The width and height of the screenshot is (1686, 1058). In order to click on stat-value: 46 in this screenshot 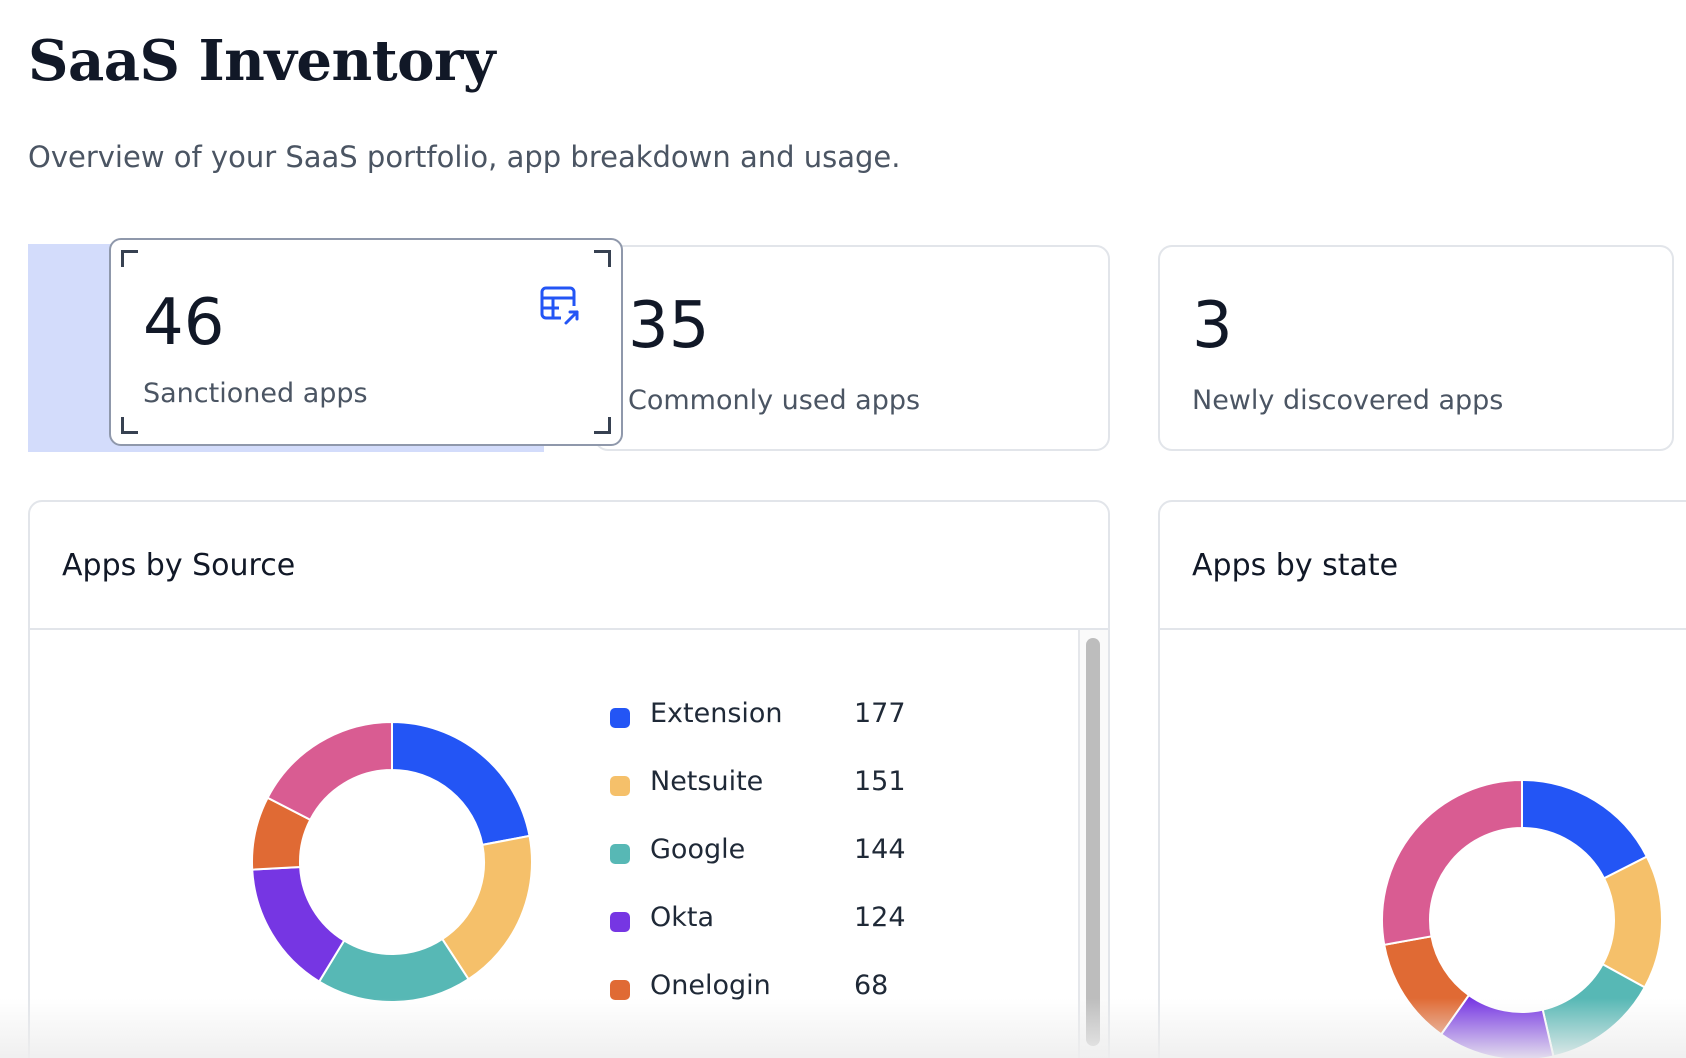, I will do `click(184, 323)`.